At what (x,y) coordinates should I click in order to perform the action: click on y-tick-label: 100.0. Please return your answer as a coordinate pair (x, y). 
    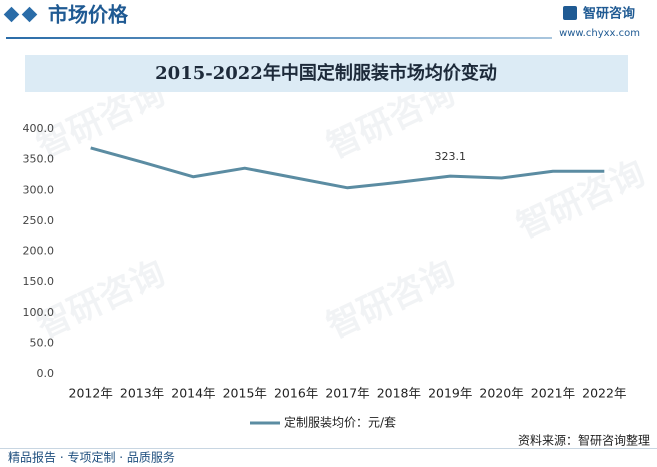
    Looking at the image, I should click on (39, 312).